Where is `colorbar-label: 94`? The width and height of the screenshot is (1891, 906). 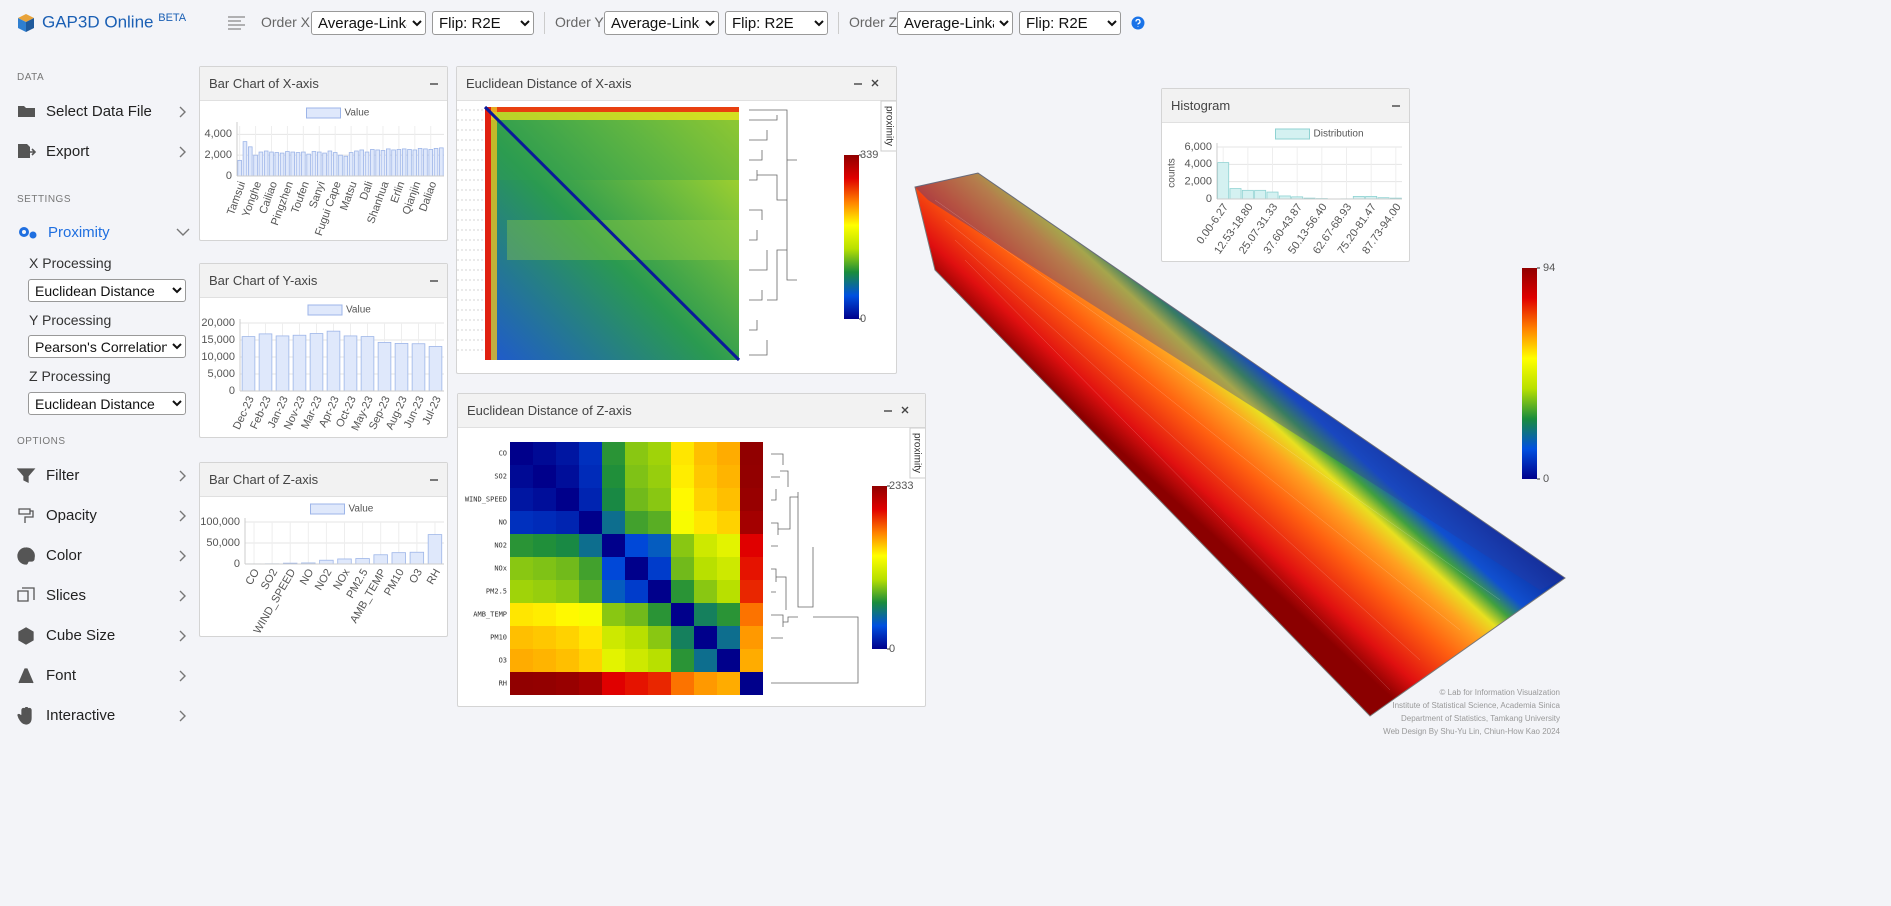 colorbar-label: 94 is located at coordinates (1549, 268).